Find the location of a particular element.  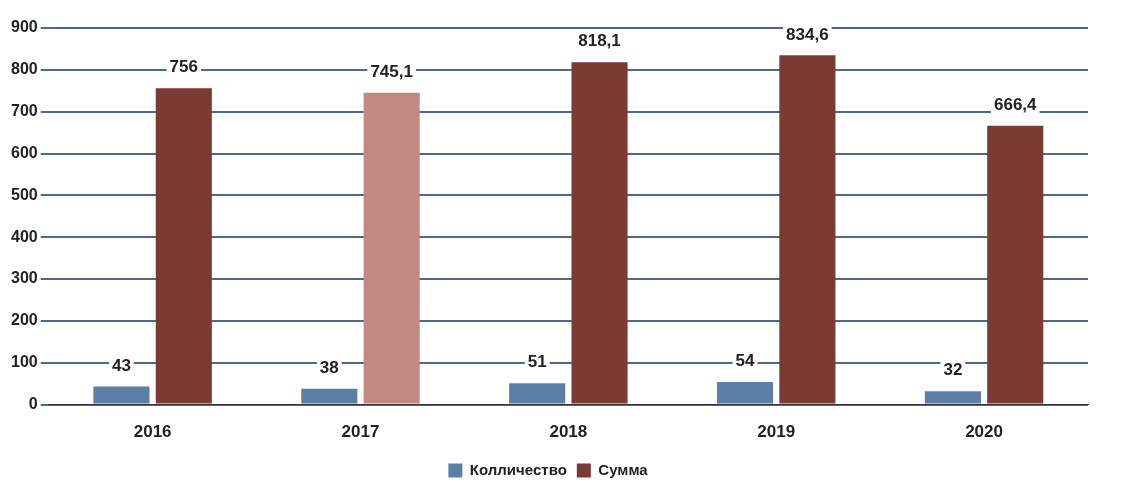

data-label: 43 is located at coordinates (121, 365).